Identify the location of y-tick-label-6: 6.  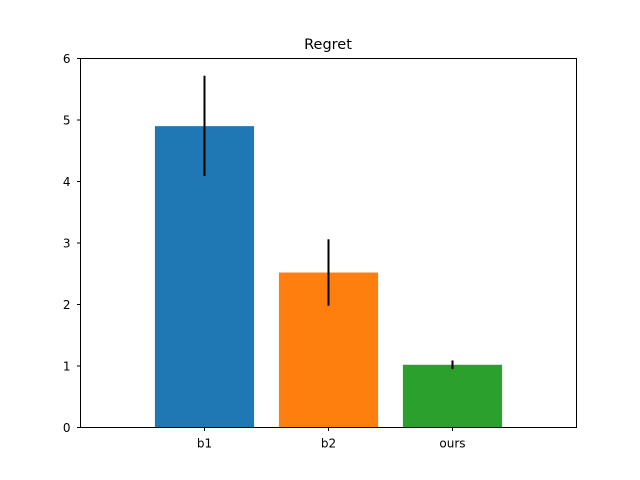
(67, 59).